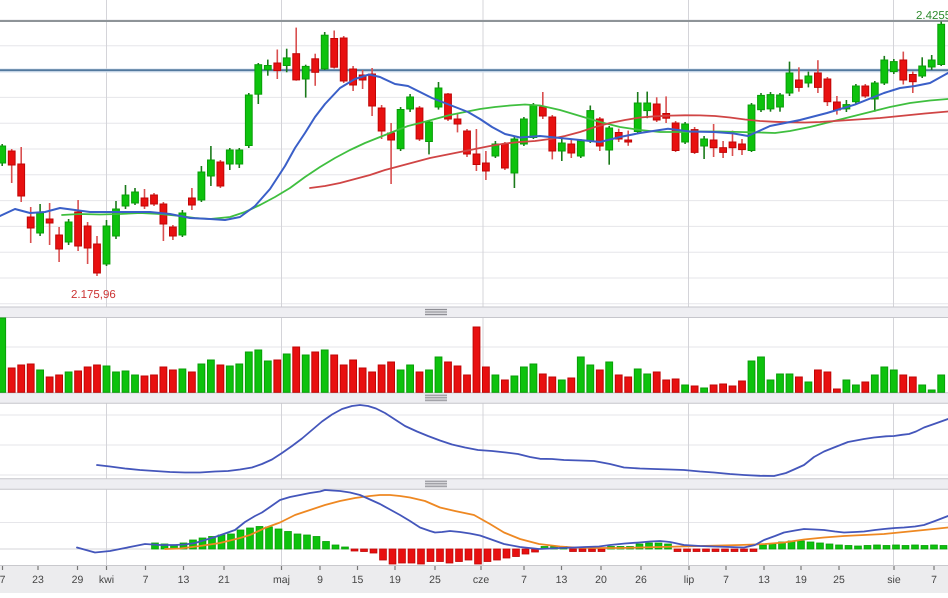 This screenshot has width=948, height=598. I want to click on svg-text: 23, so click(38, 580).